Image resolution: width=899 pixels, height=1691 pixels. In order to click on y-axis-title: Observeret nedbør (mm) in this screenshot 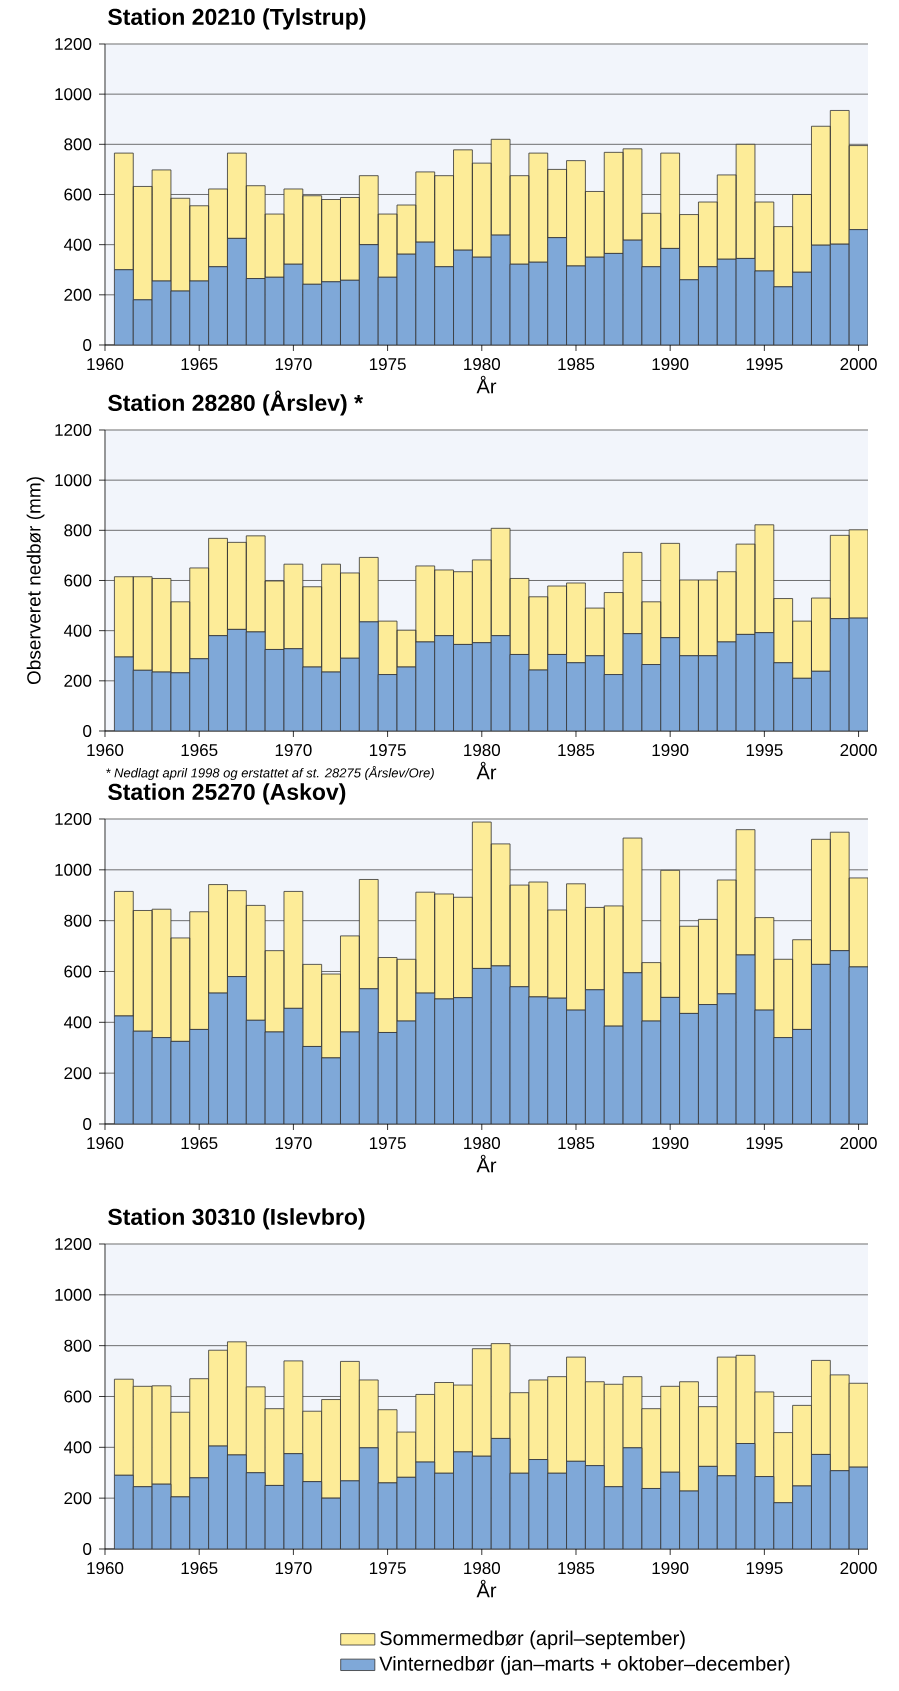, I will do `click(35, 581)`.